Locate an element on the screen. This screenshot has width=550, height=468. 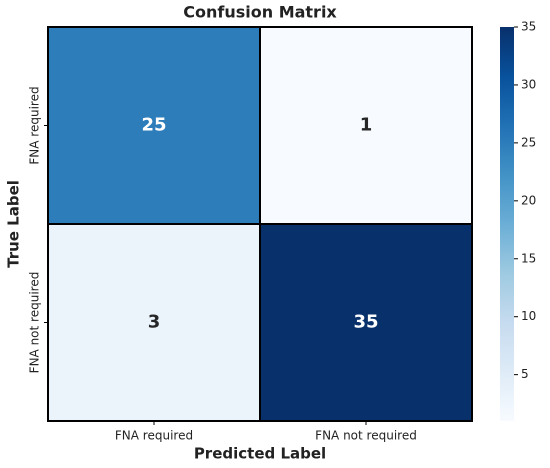
colorbar-tick-label: 30 is located at coordinates (528, 84).